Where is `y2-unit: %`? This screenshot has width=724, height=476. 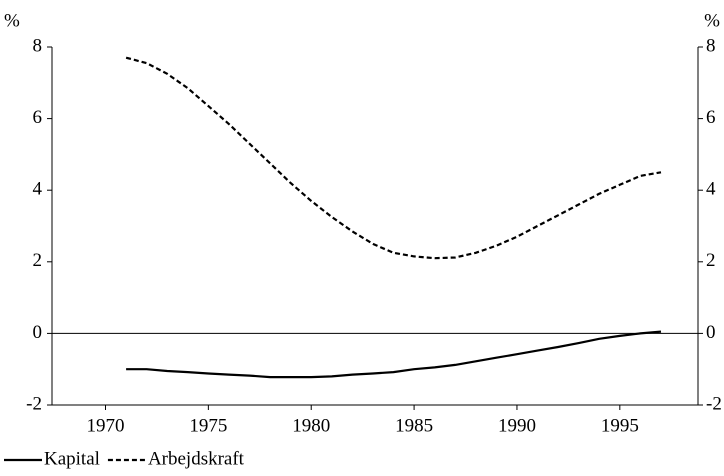 y2-unit: % is located at coordinates (712, 20).